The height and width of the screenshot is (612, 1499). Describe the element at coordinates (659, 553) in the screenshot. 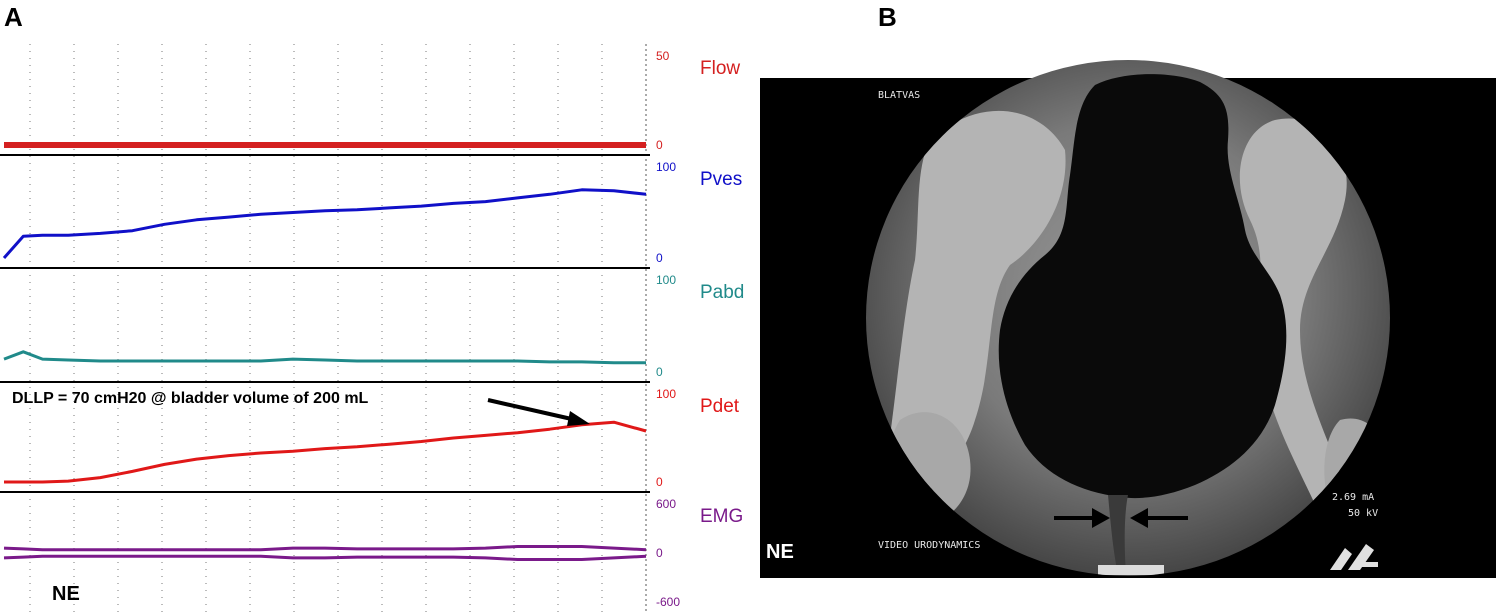

I see `scale-mid-emg: 0` at that location.